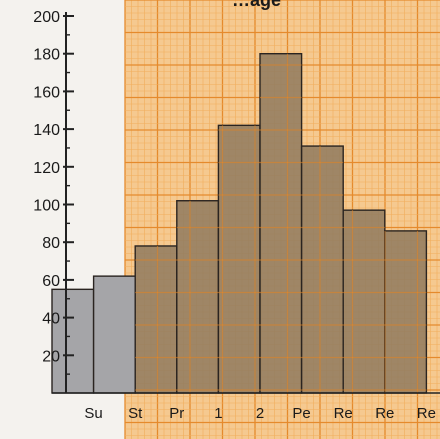 Image resolution: width=440 pixels, height=439 pixels. What do you see at coordinates (256, 5) in the screenshot?
I see `chart-title: …age` at bounding box center [256, 5].